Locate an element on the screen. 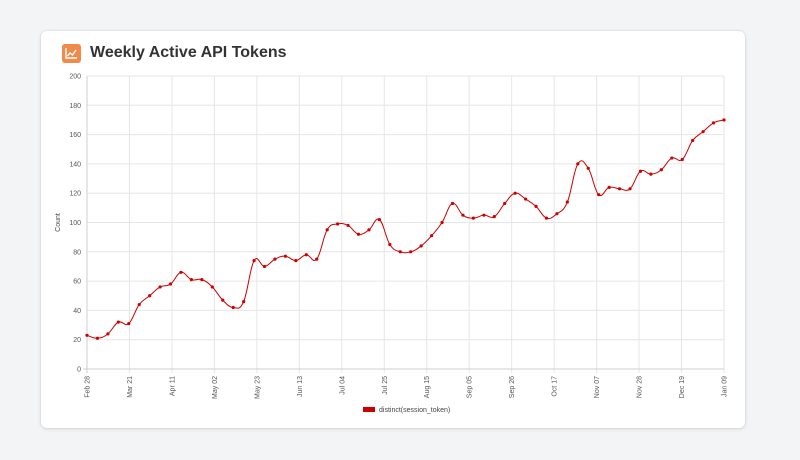  x-tick-label: May 02 is located at coordinates (215, 387).